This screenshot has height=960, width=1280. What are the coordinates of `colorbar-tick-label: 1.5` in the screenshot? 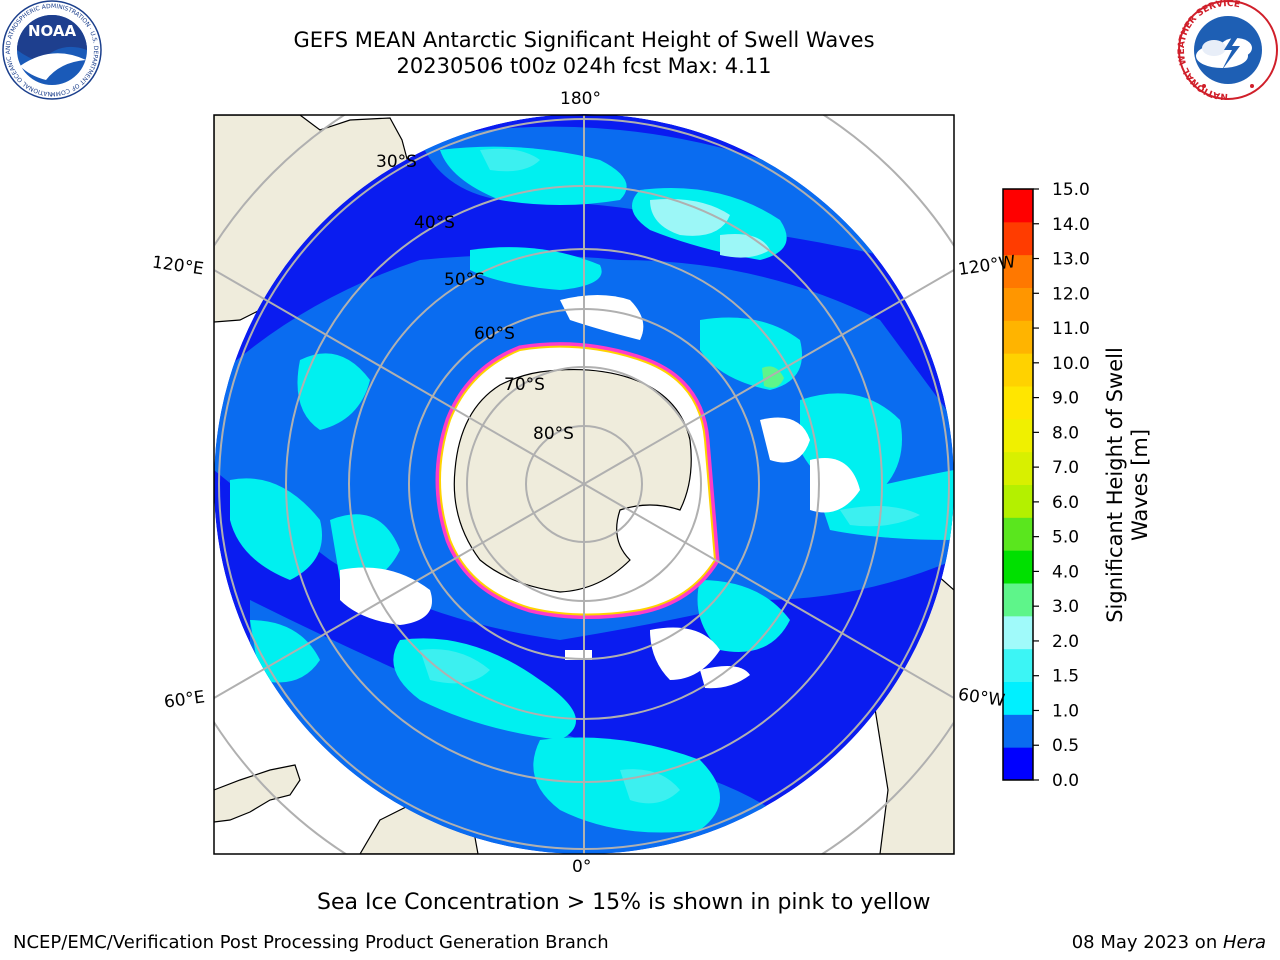 It's located at (1065, 677).